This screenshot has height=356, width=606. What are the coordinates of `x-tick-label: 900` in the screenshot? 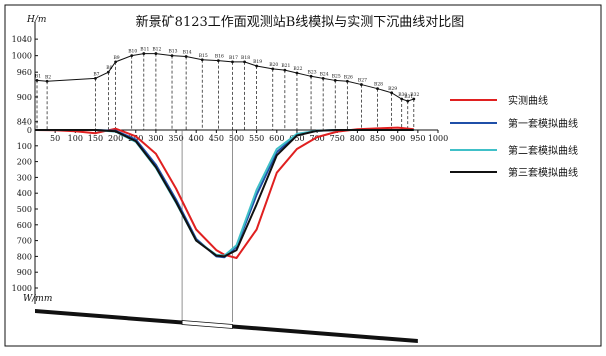 It's located at (397, 138).